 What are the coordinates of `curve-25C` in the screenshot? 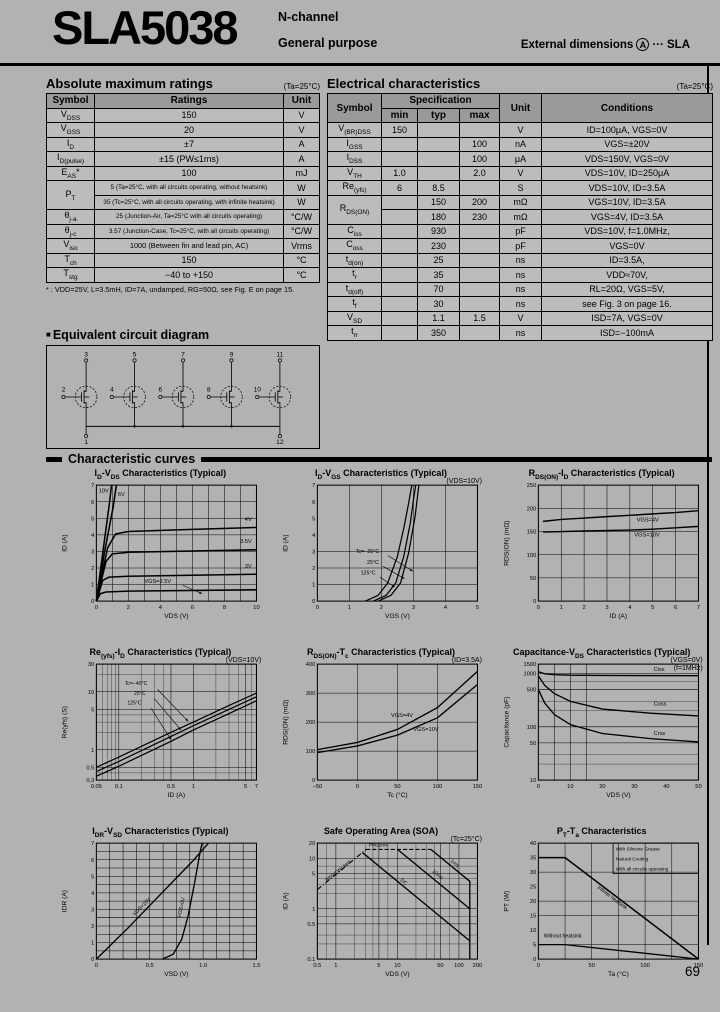 It's located at (395, 543).